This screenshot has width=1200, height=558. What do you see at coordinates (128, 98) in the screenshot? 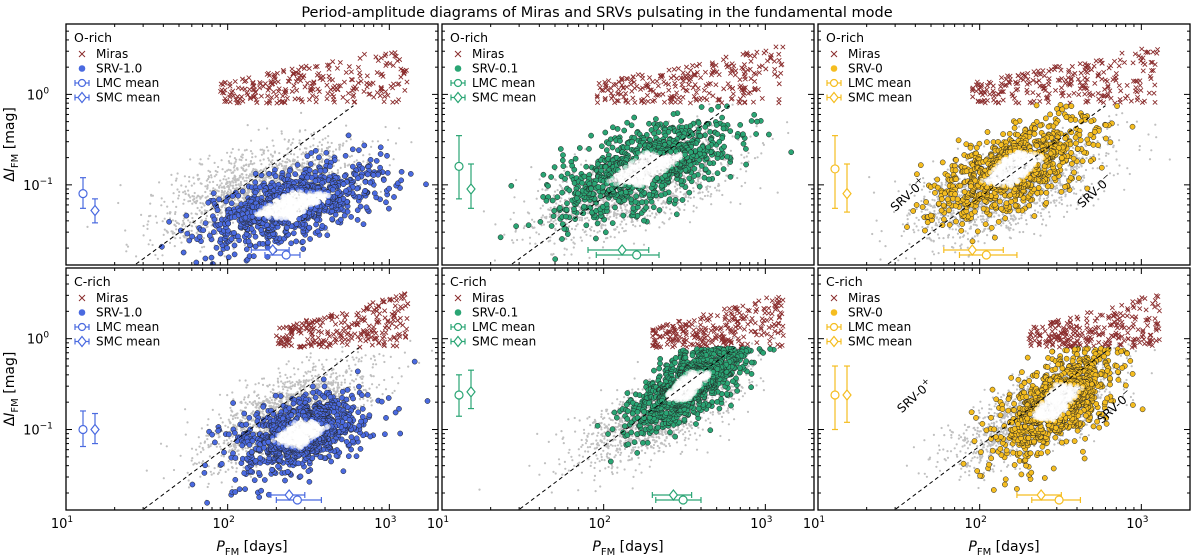
I see `legend-smc-mean: SMC mean` at bounding box center [128, 98].